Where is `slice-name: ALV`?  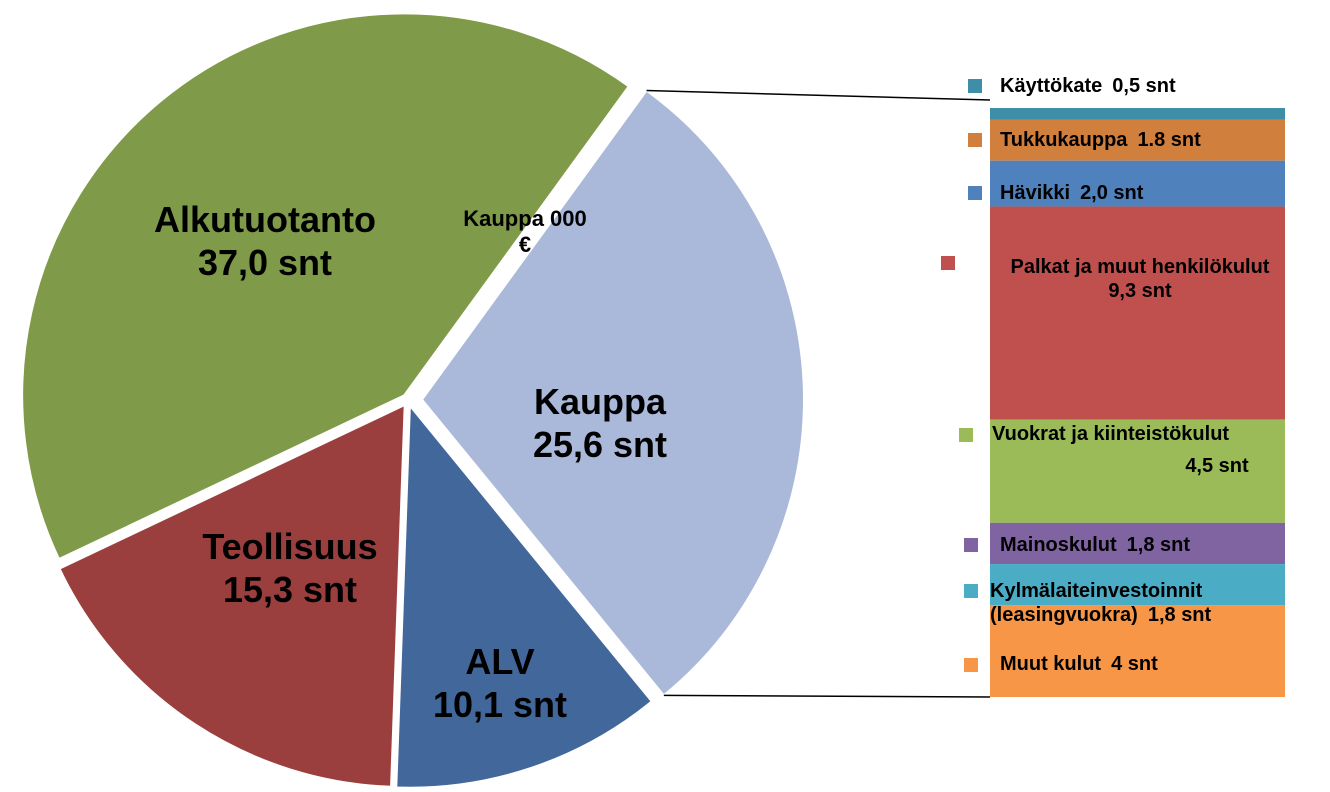
slice-name: ALV is located at coordinates (500, 661).